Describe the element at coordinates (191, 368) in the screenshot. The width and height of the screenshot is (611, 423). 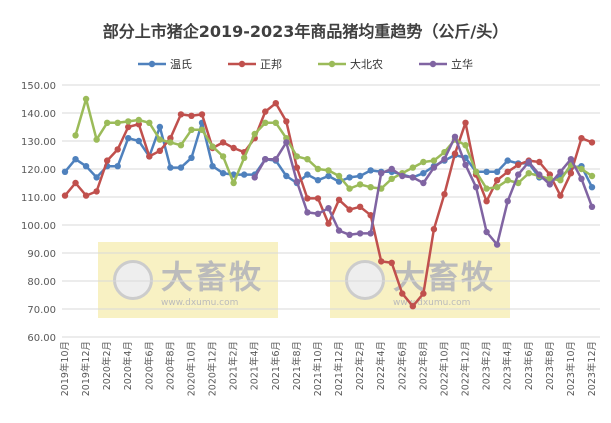
I see `x-tick-label: 2020年10月` at that location.